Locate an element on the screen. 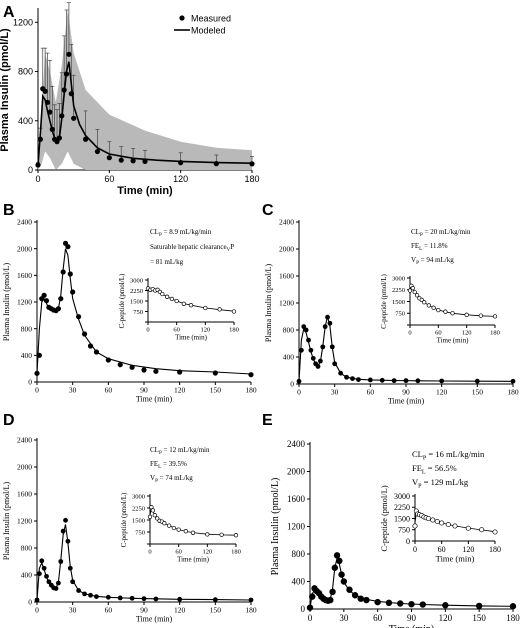 The image size is (520, 628). param-value: = 94 mL/kg is located at coordinates (436, 260).